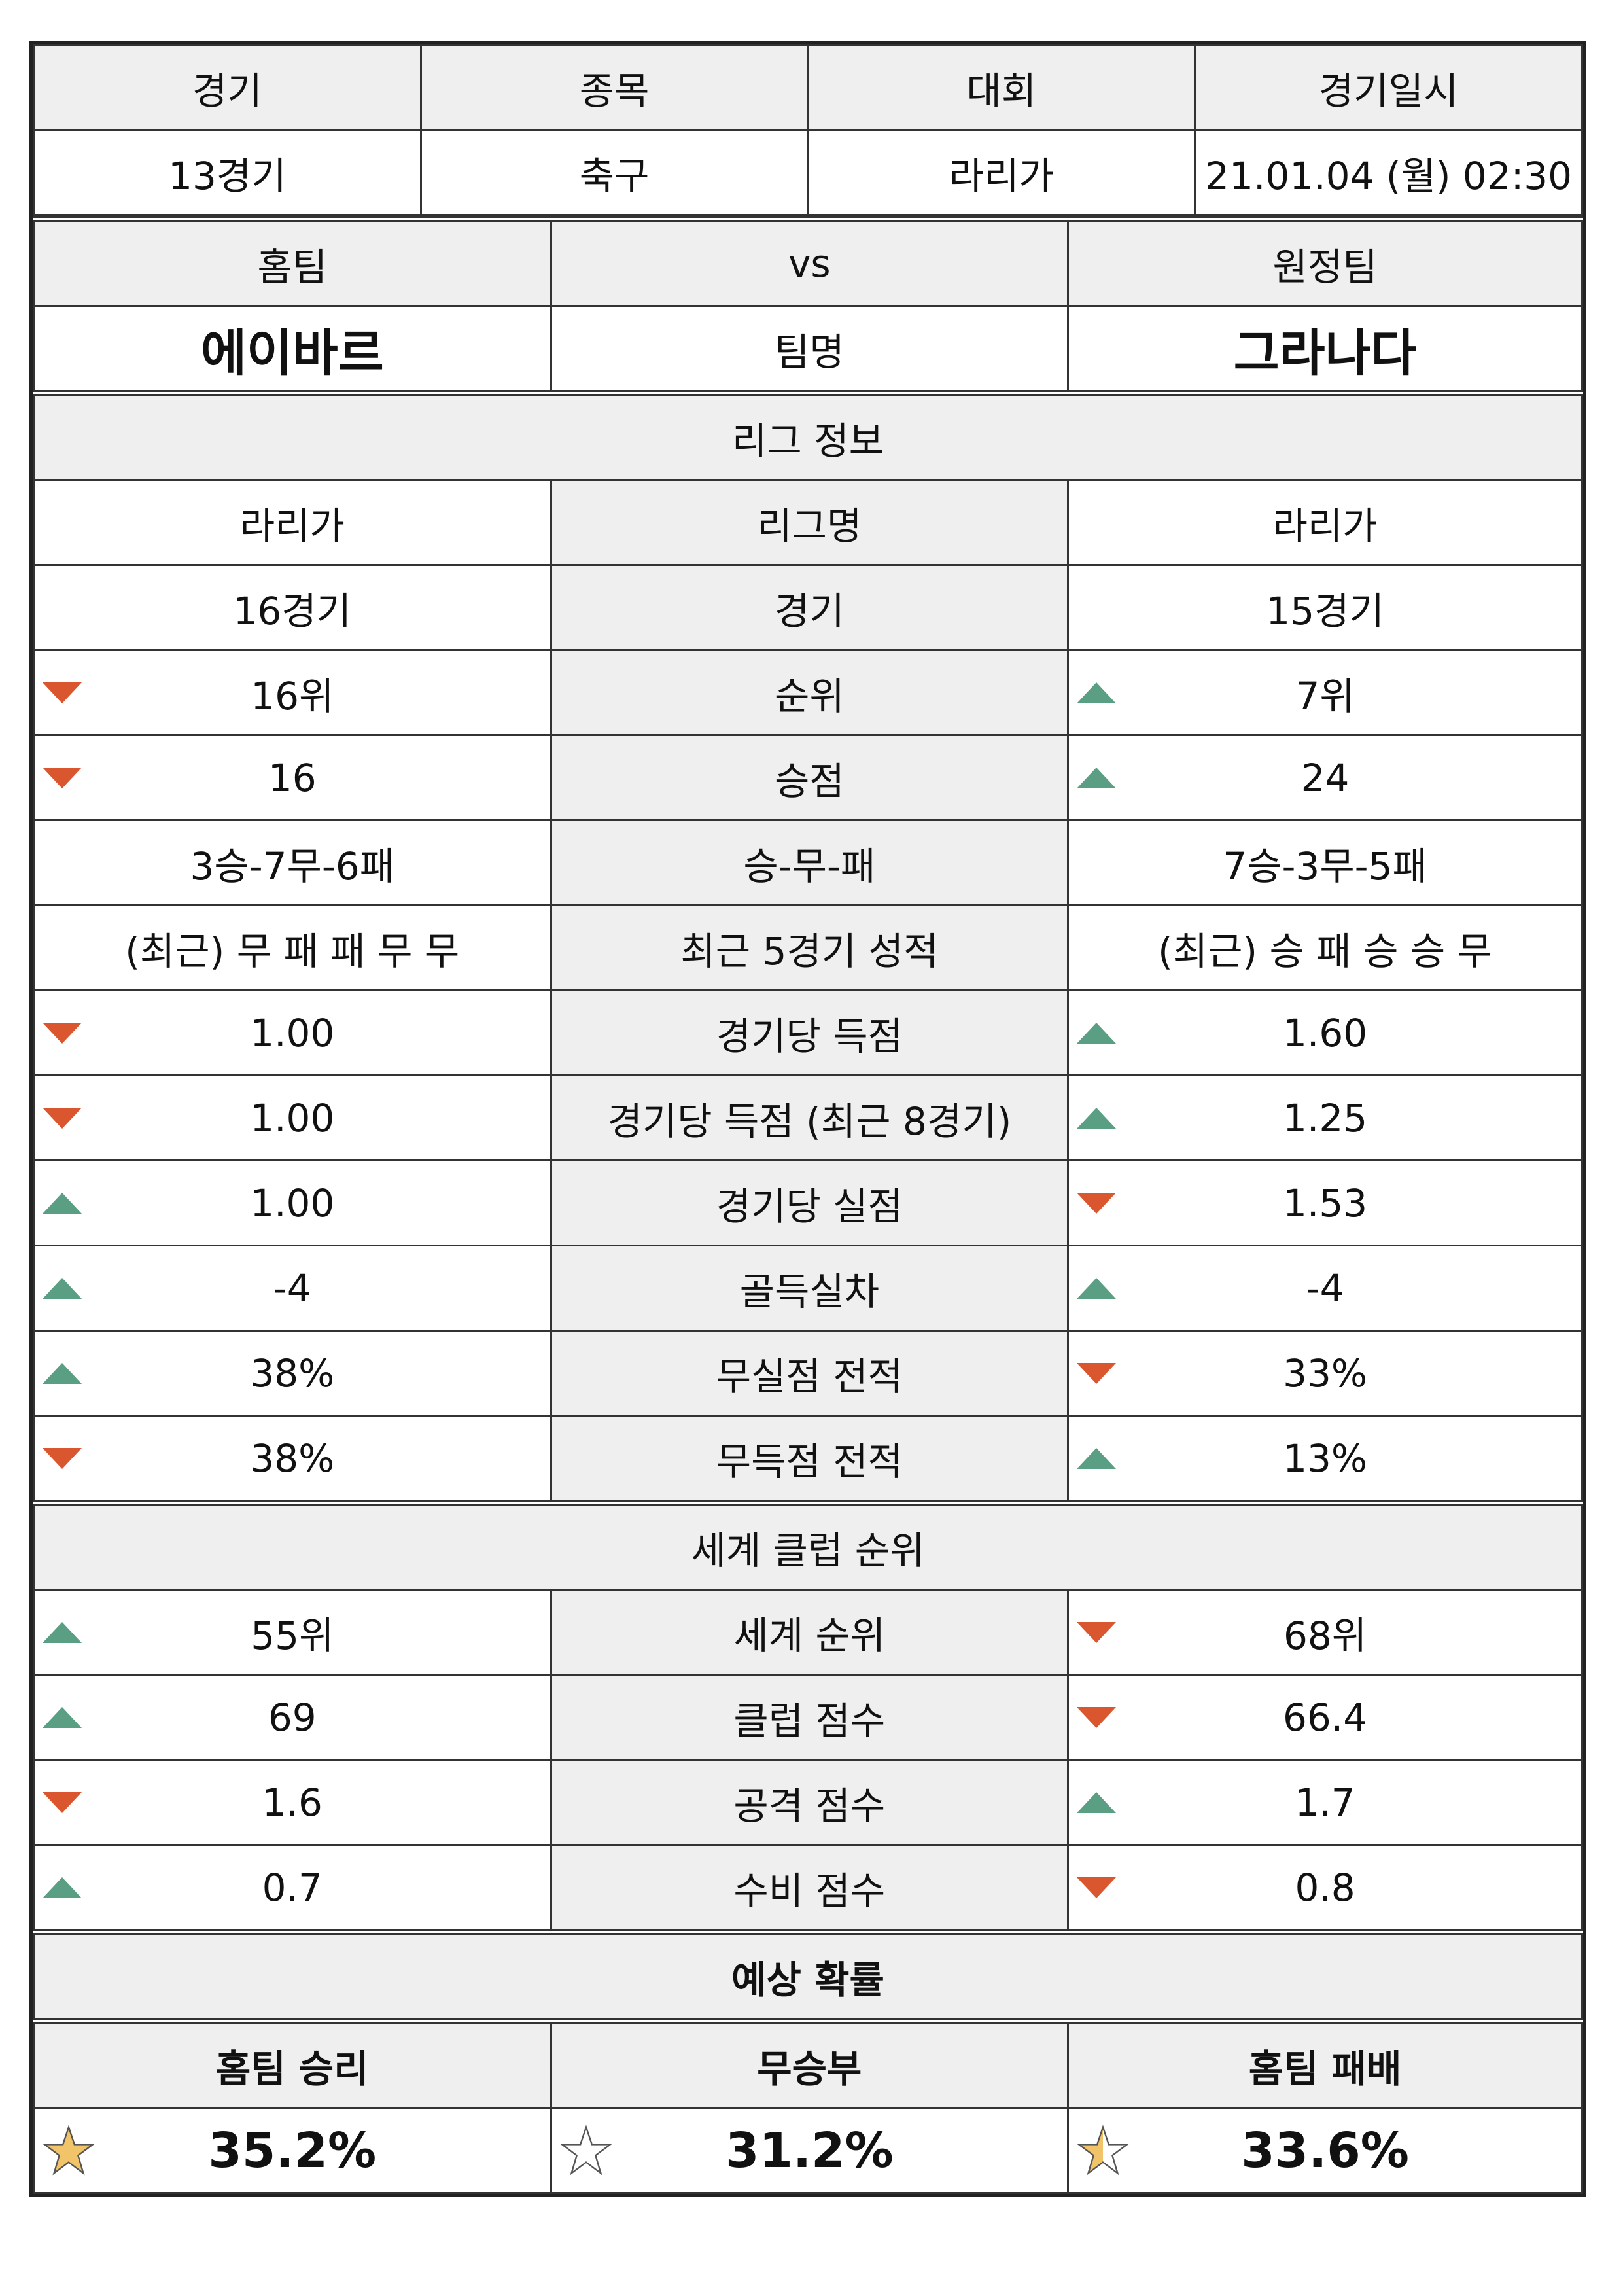 Image resolution: width=1623 pixels, height=2296 pixels. I want to click on stat-row: 16경기 경기 15경기, so click(808, 607).